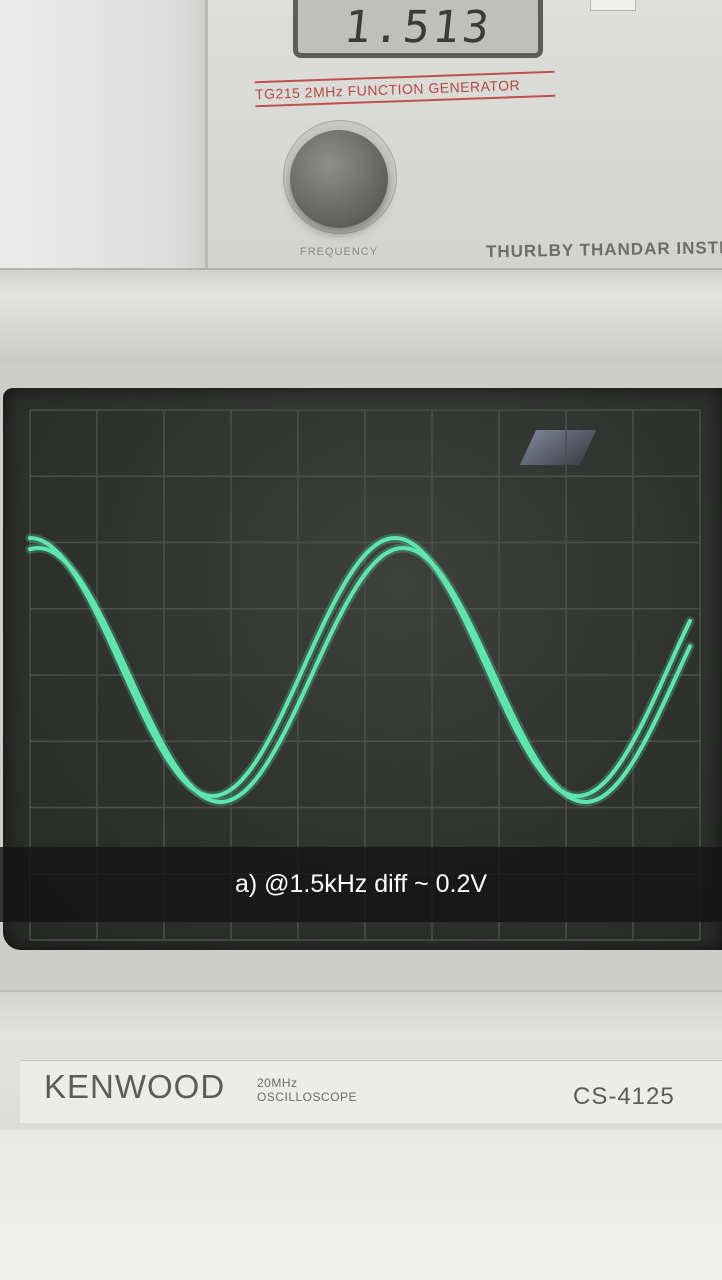 This screenshot has height=1280, width=722. Describe the element at coordinates (277, 1083) in the screenshot. I see `oscilloscope-bandwidth: 20MHz` at that location.